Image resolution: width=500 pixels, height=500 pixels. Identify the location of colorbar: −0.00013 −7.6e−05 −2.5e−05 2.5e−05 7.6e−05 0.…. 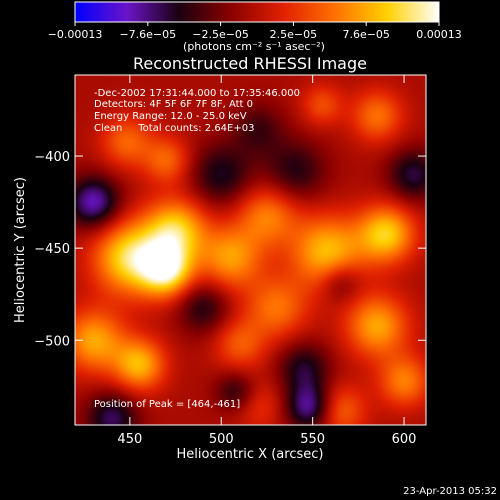
(255, 27).